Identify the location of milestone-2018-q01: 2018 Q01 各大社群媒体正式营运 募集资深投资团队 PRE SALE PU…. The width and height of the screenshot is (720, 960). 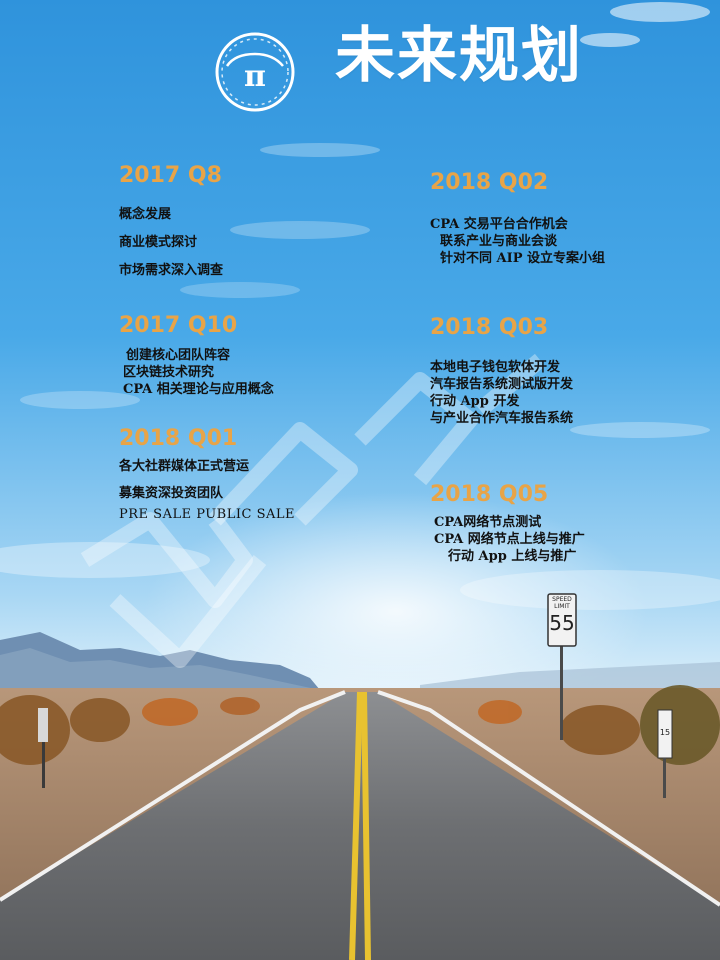
(207, 475).